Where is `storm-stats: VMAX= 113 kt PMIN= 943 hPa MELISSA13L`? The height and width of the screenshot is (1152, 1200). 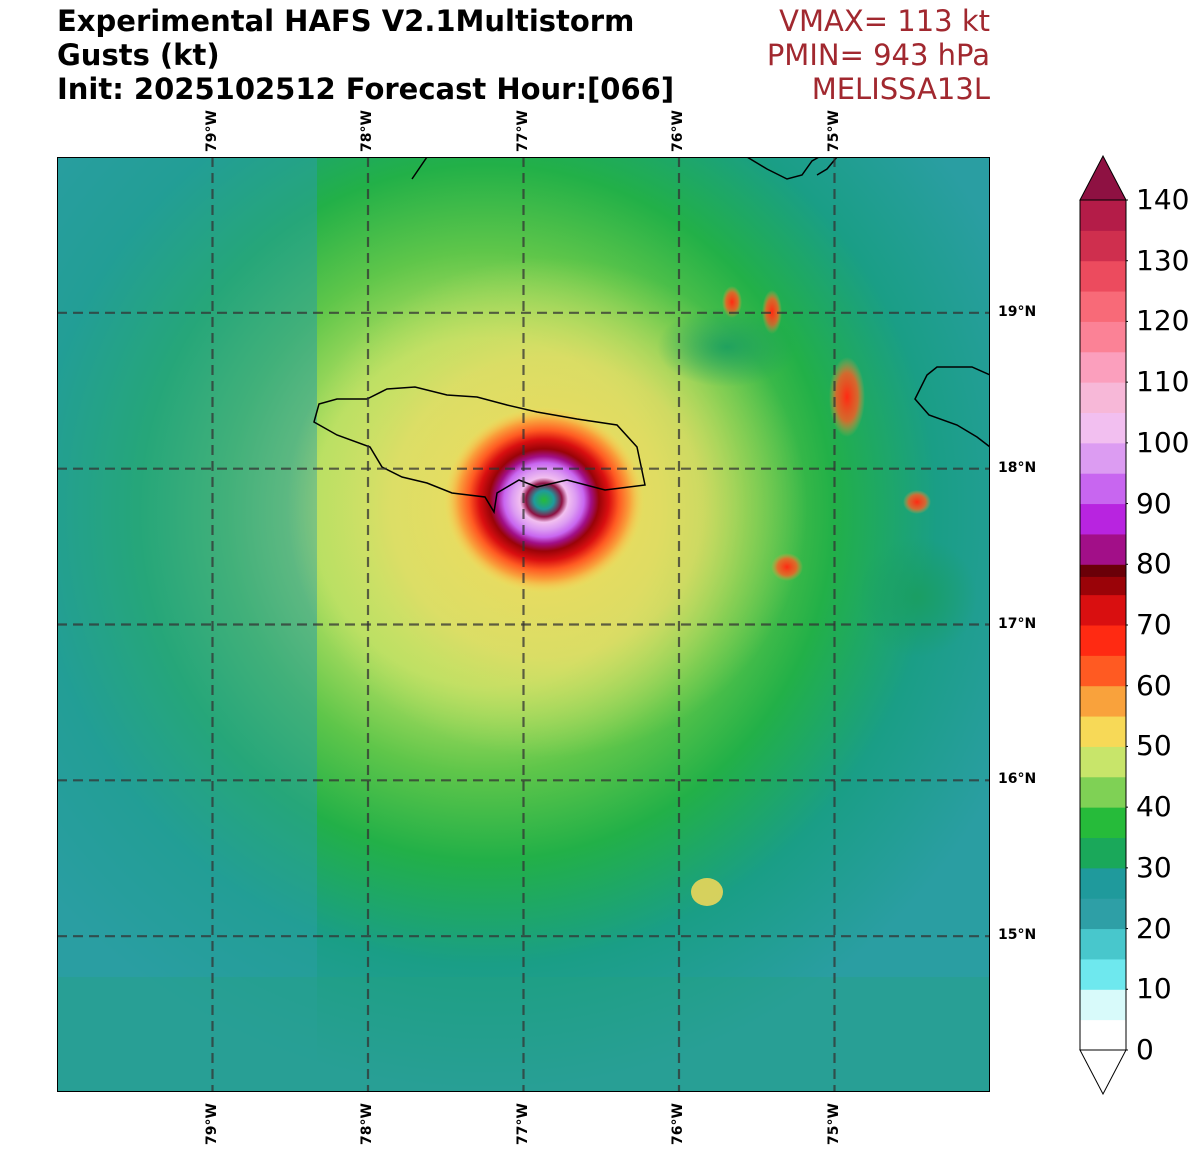
storm-stats: VMAX= 113 kt PMIN= 943 hPa MELISSA13L is located at coordinates (878, 55).